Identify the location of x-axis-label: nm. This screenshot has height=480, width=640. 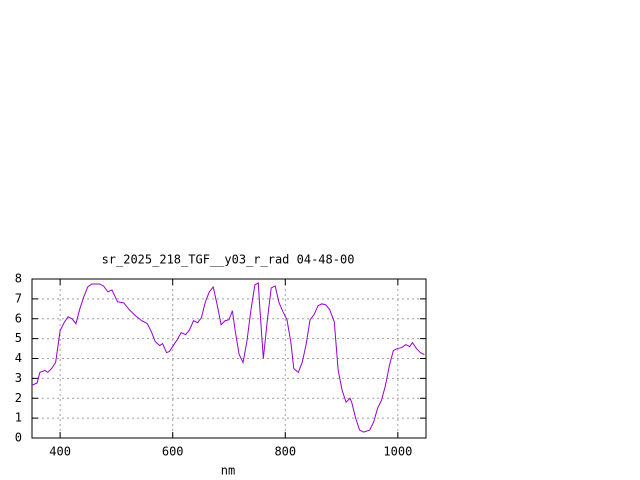
(228, 471).